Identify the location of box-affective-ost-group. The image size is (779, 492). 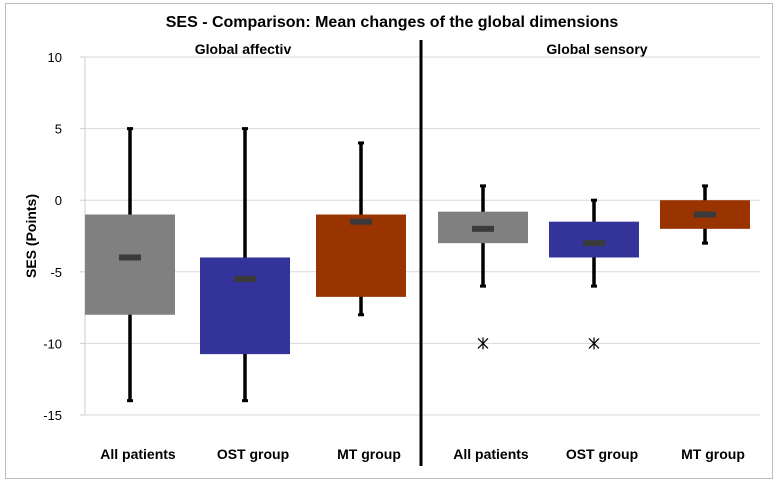
(245, 265).